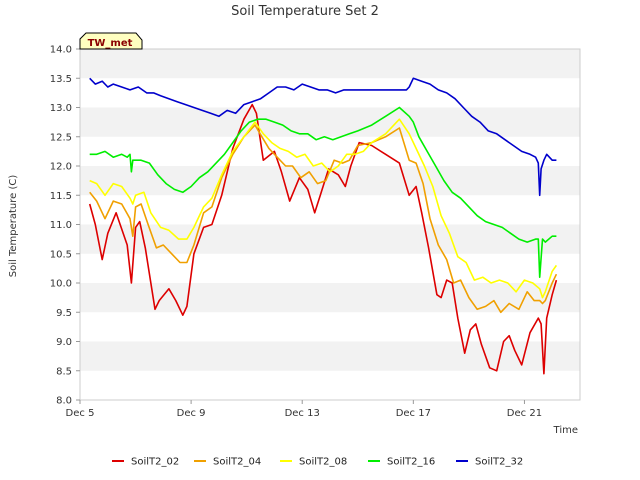 The image size is (640, 480). Describe the element at coordinates (191, 413) in the screenshot. I see `x-tick-label: Dec 9` at that location.